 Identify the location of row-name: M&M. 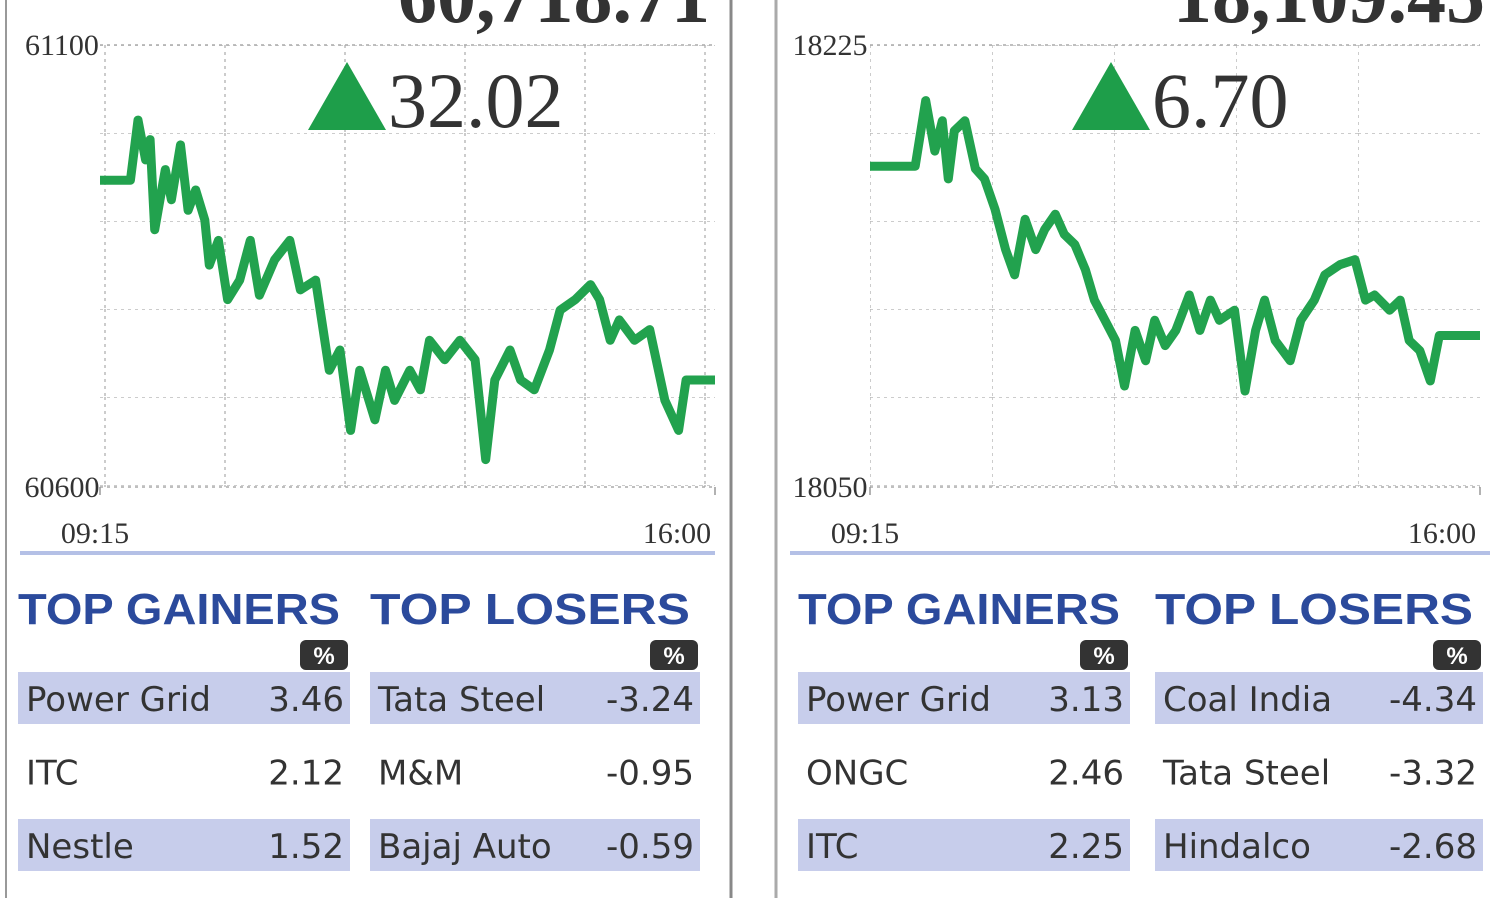
(420, 774).